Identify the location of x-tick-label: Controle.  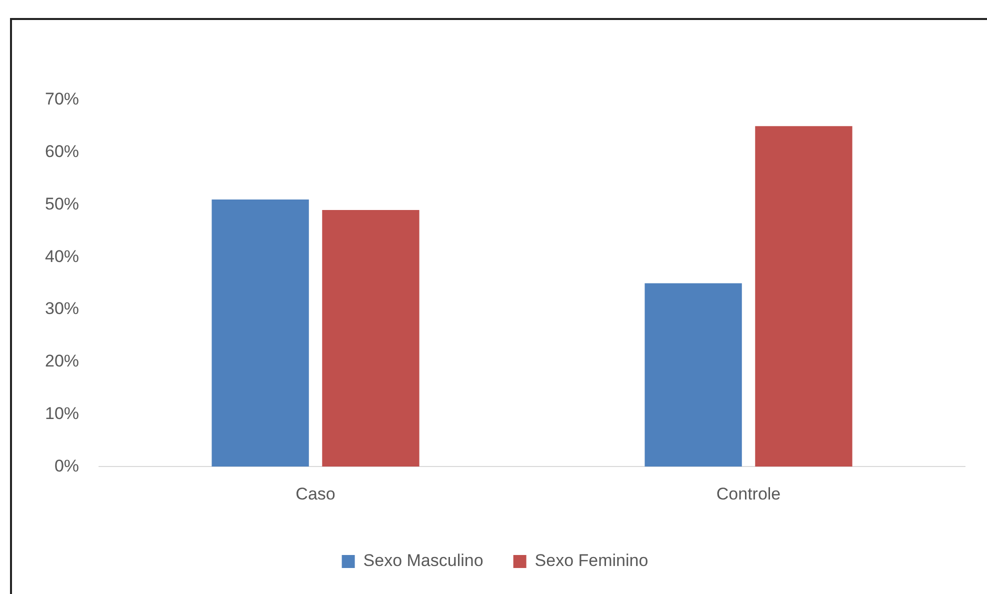
(748, 494).